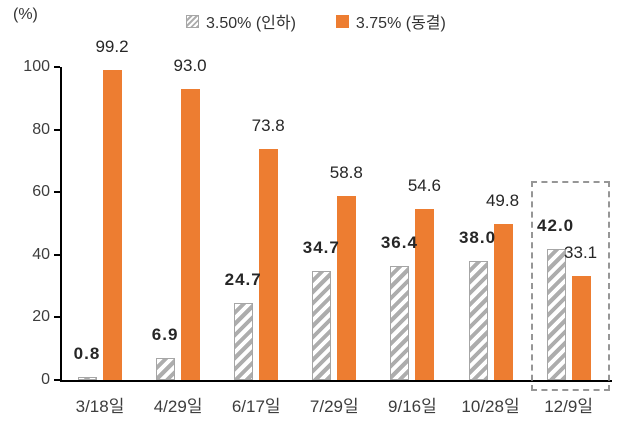 This screenshot has width=623, height=424. Describe the element at coordinates (477, 238) in the screenshot. I see `value-label-hatched-5: 38.0` at that location.